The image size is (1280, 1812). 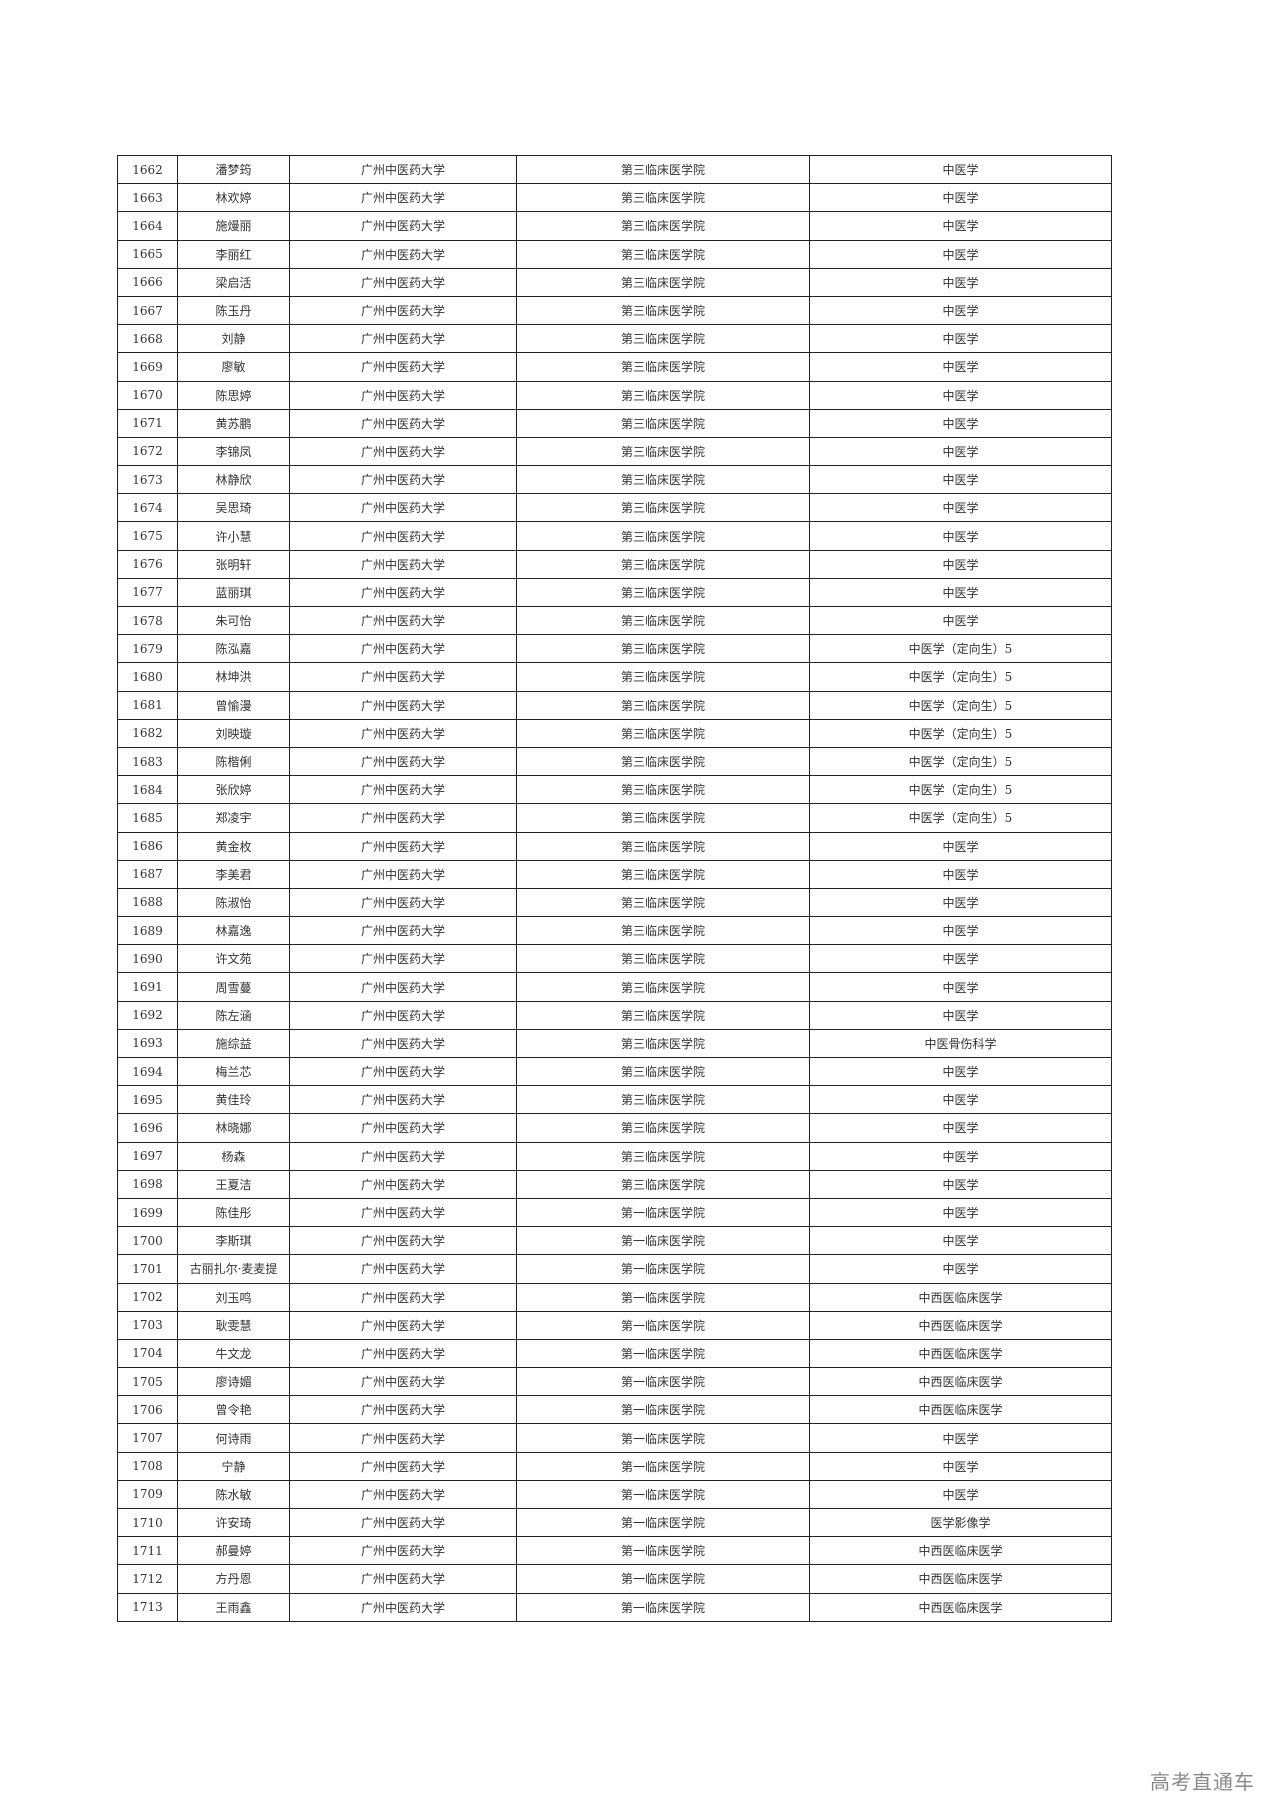 What do you see at coordinates (233, 959) in the screenshot?
I see `student-name-cell: 许文苑` at bounding box center [233, 959].